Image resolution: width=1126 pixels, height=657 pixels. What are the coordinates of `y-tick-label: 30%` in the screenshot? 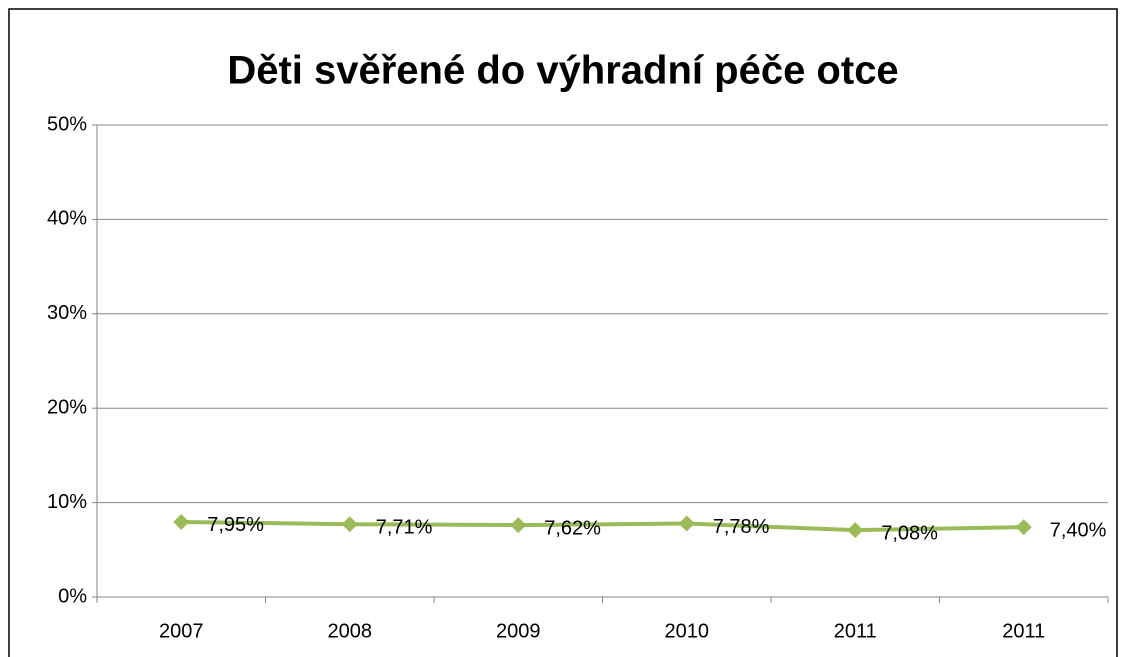 It's located at (67, 313).